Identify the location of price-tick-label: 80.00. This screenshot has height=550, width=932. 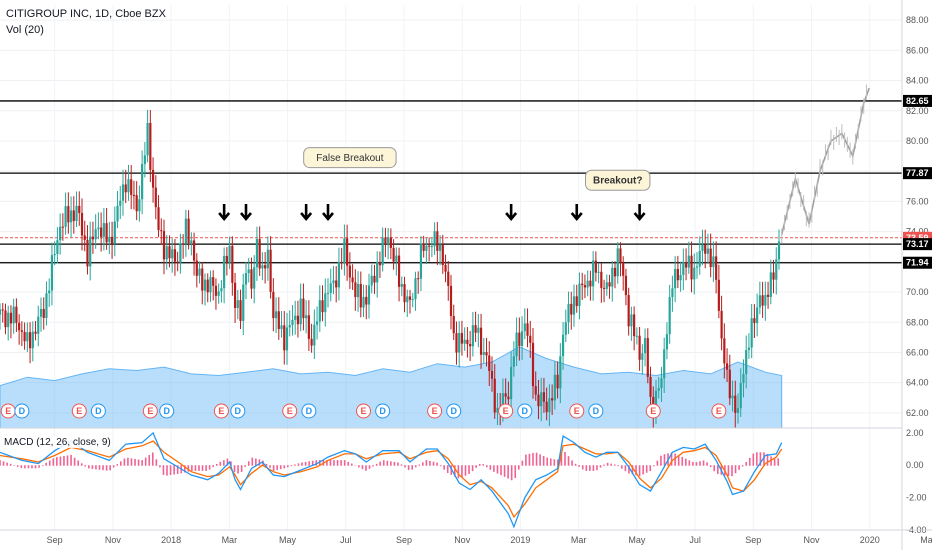
(917, 141).